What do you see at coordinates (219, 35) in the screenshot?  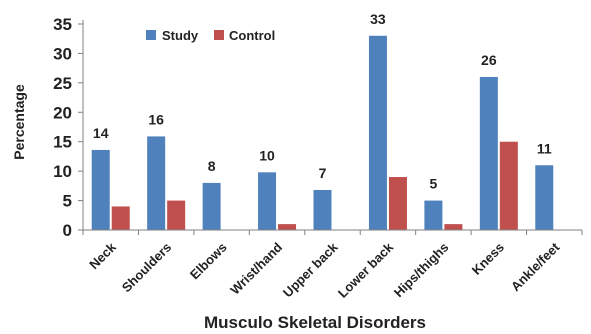 I see `legend-swatch-control` at bounding box center [219, 35].